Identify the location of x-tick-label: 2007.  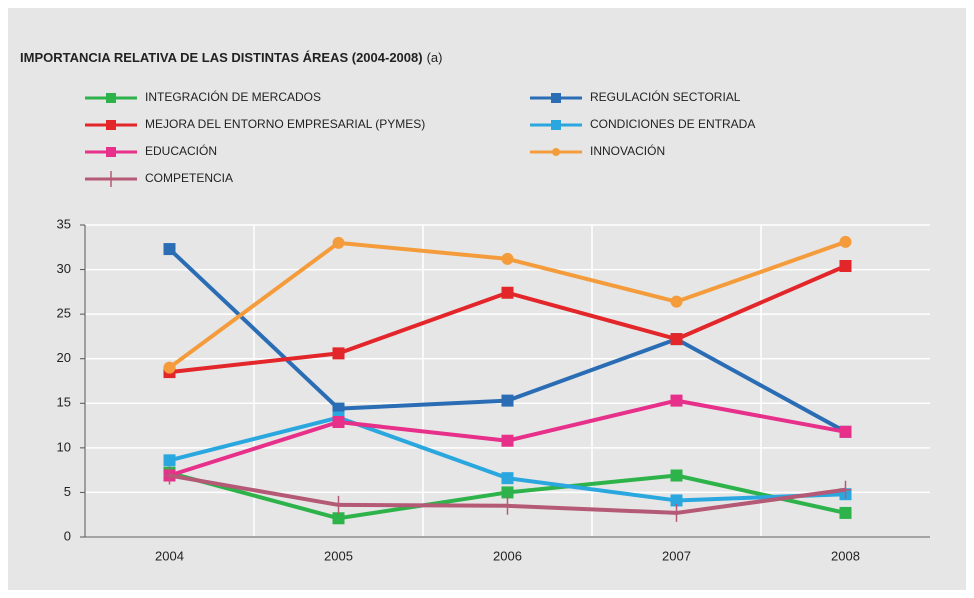
(676, 555).